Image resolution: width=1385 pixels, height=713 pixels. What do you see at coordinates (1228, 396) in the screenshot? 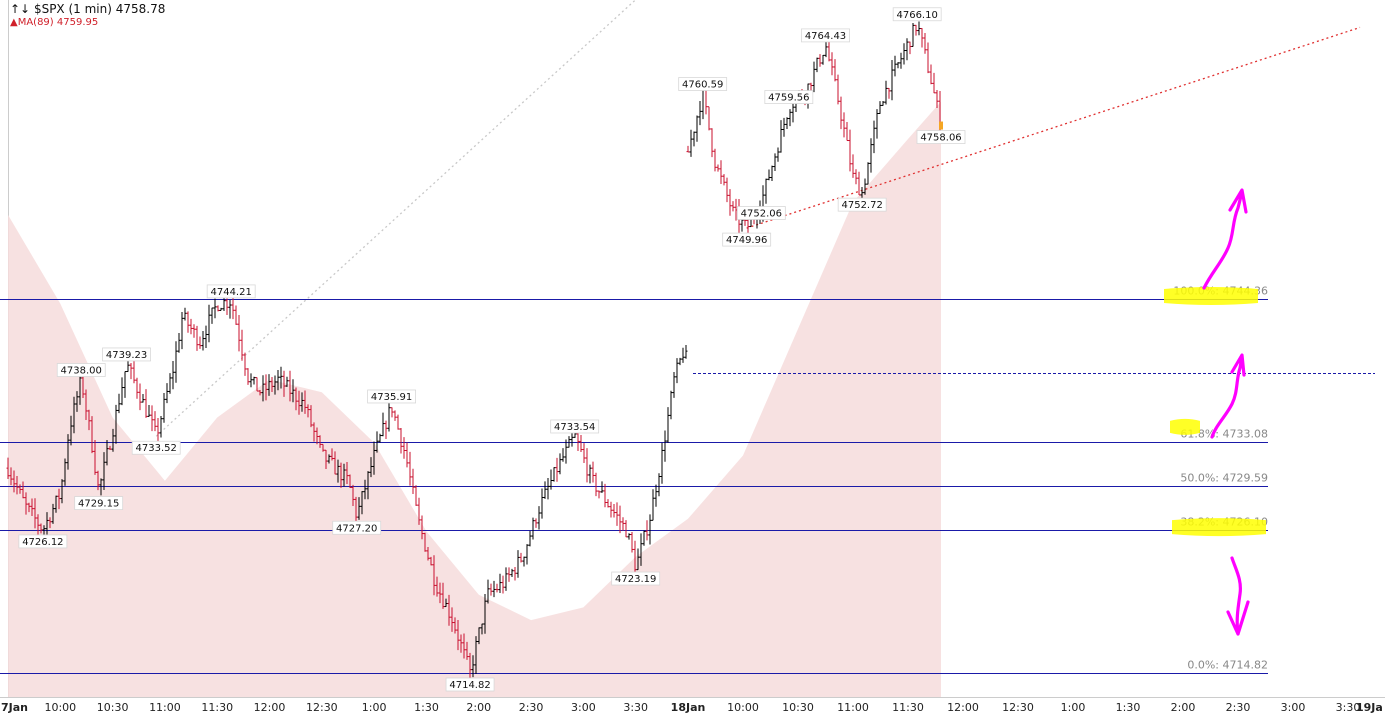
I see `hand-drawn-arrow-up` at bounding box center [1228, 396].